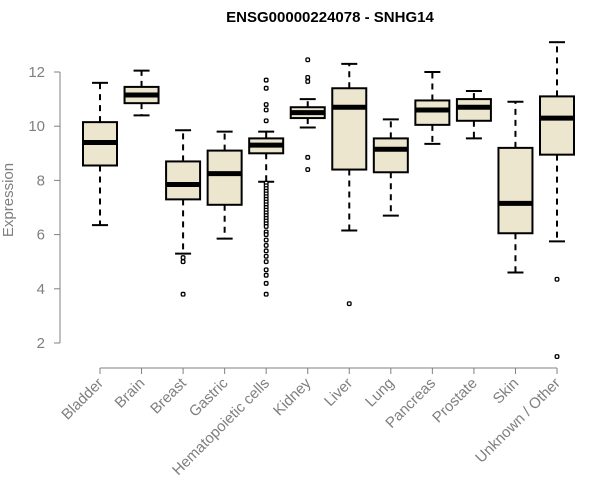  I want to click on y-tick-label: 6, so click(41, 235).